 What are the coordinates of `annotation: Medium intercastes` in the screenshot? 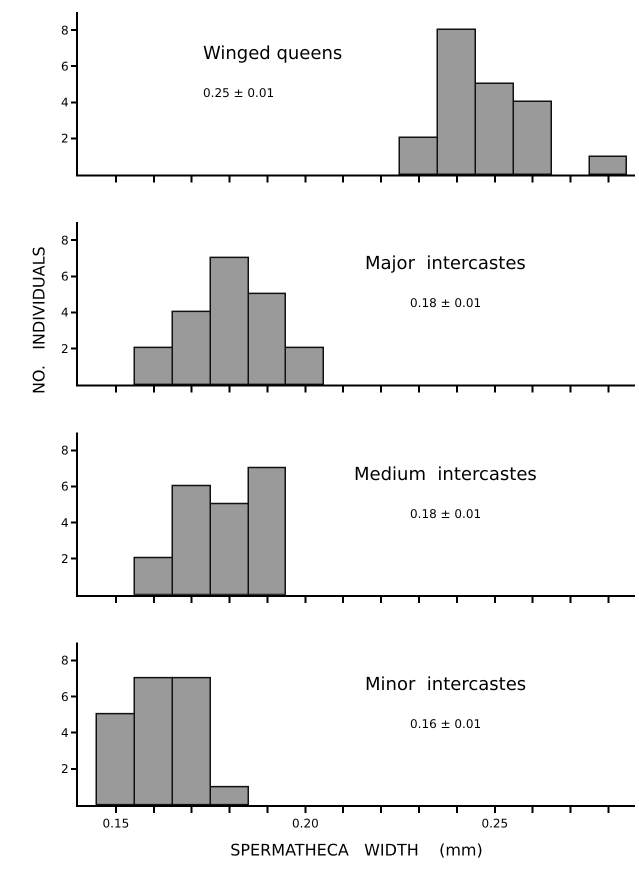 It's located at (445, 474).